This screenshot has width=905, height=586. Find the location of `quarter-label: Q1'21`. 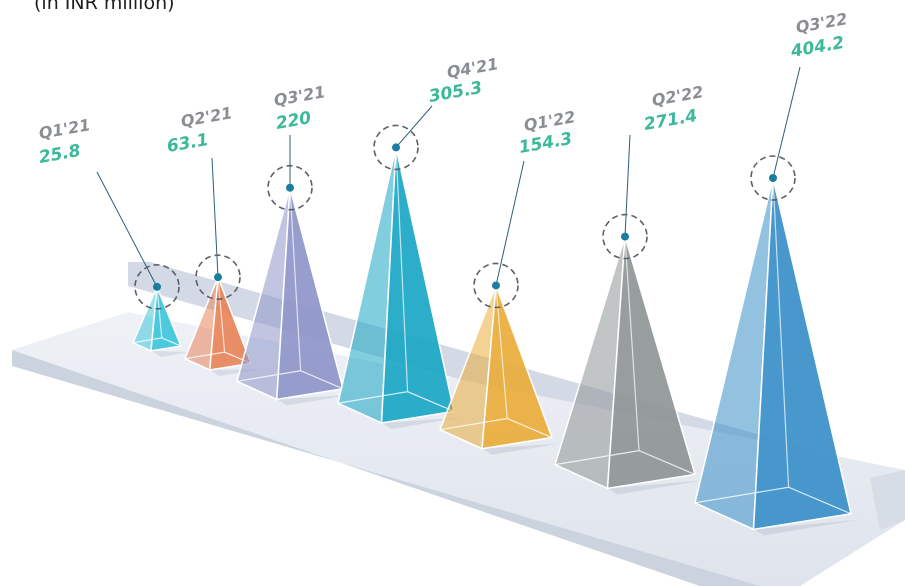

quarter-label: Q1'21 is located at coordinates (64, 129).